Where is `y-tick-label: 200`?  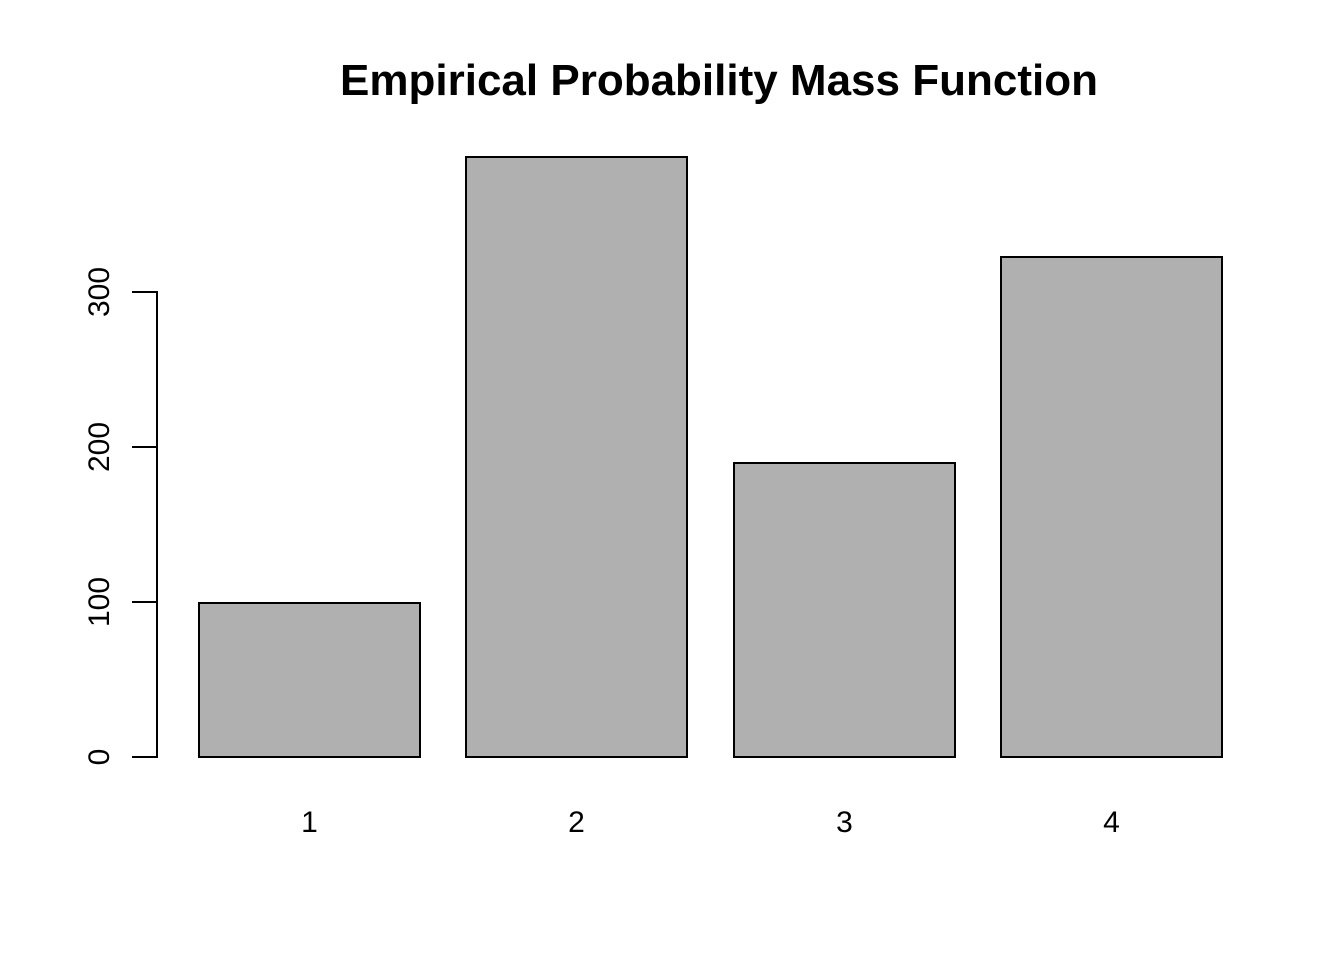 y-tick-label: 200 is located at coordinates (99, 447).